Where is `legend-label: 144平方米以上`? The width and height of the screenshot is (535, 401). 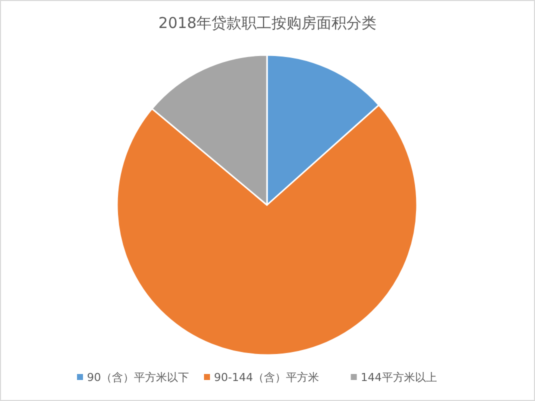 legend-label: 144平方米以上 is located at coordinates (398, 377).